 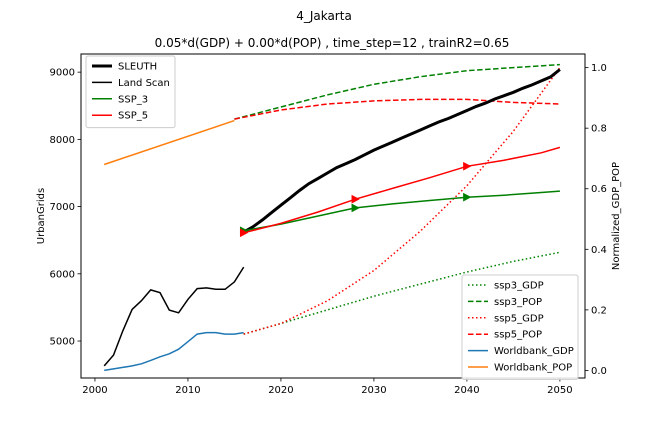 What do you see at coordinates (397, 109) in the screenshot?
I see `series-line-ssp5-pop` at bounding box center [397, 109].